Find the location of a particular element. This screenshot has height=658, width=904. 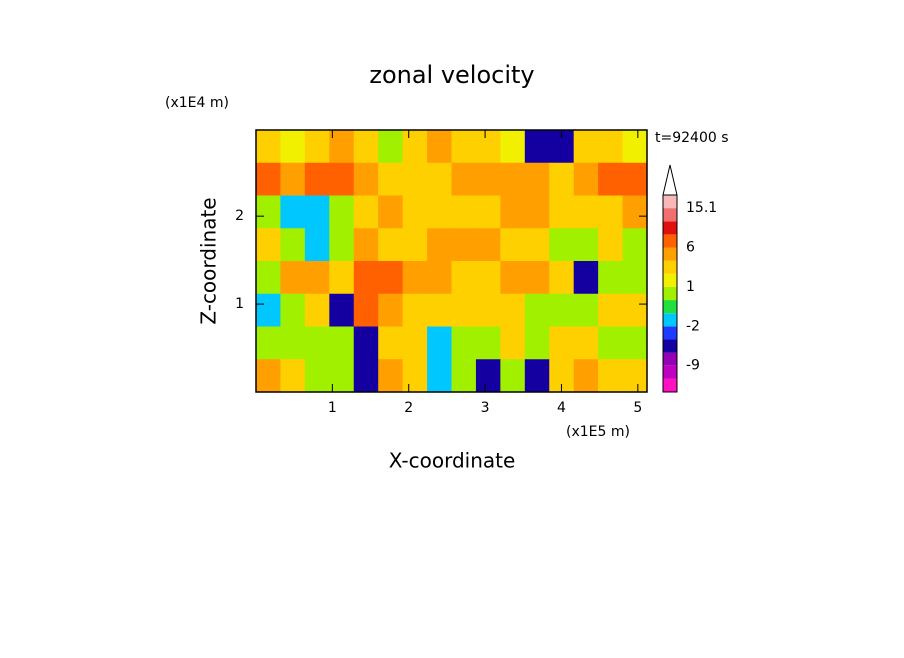

x-axis-title: X-coordinate is located at coordinates (452, 461).